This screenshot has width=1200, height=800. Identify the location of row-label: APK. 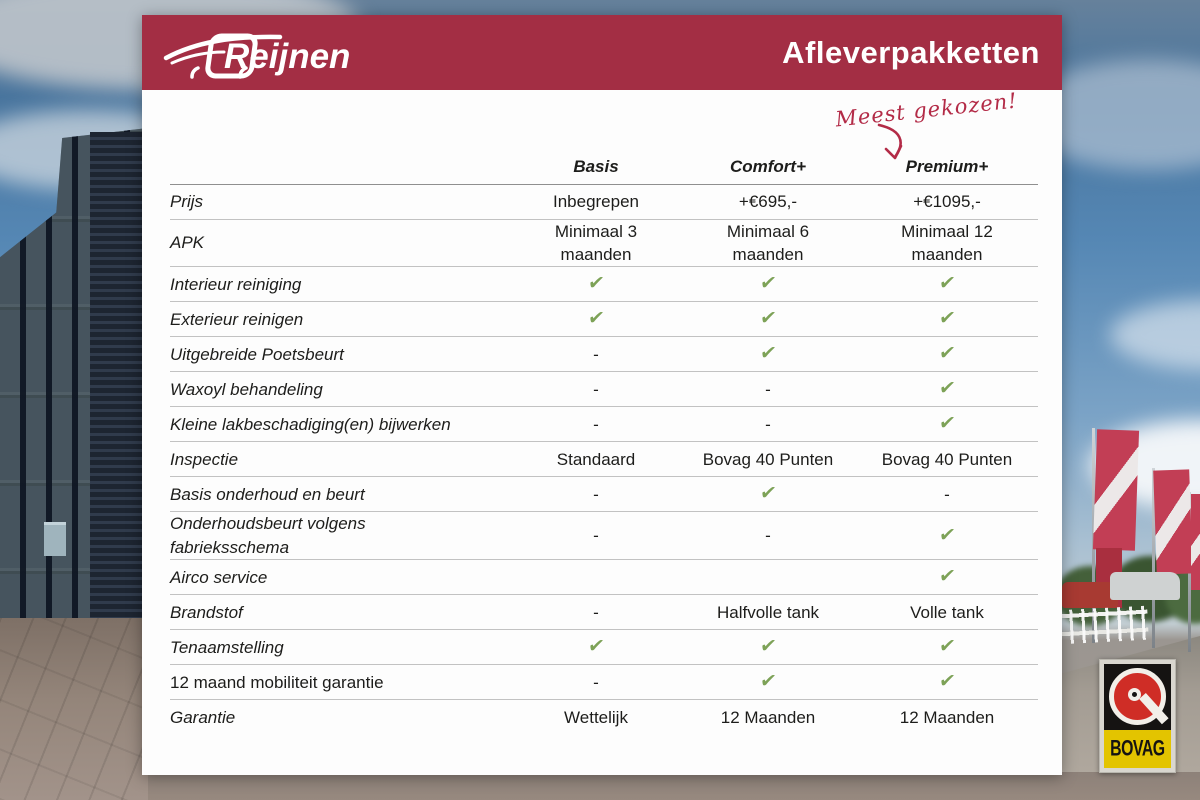
(187, 243).